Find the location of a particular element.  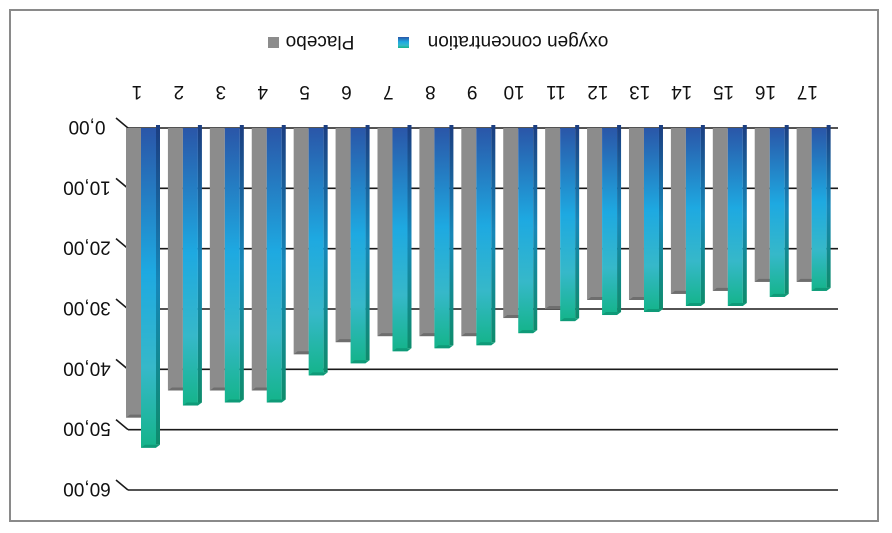

y-tick-label: 20,00 is located at coordinates (87, 247).